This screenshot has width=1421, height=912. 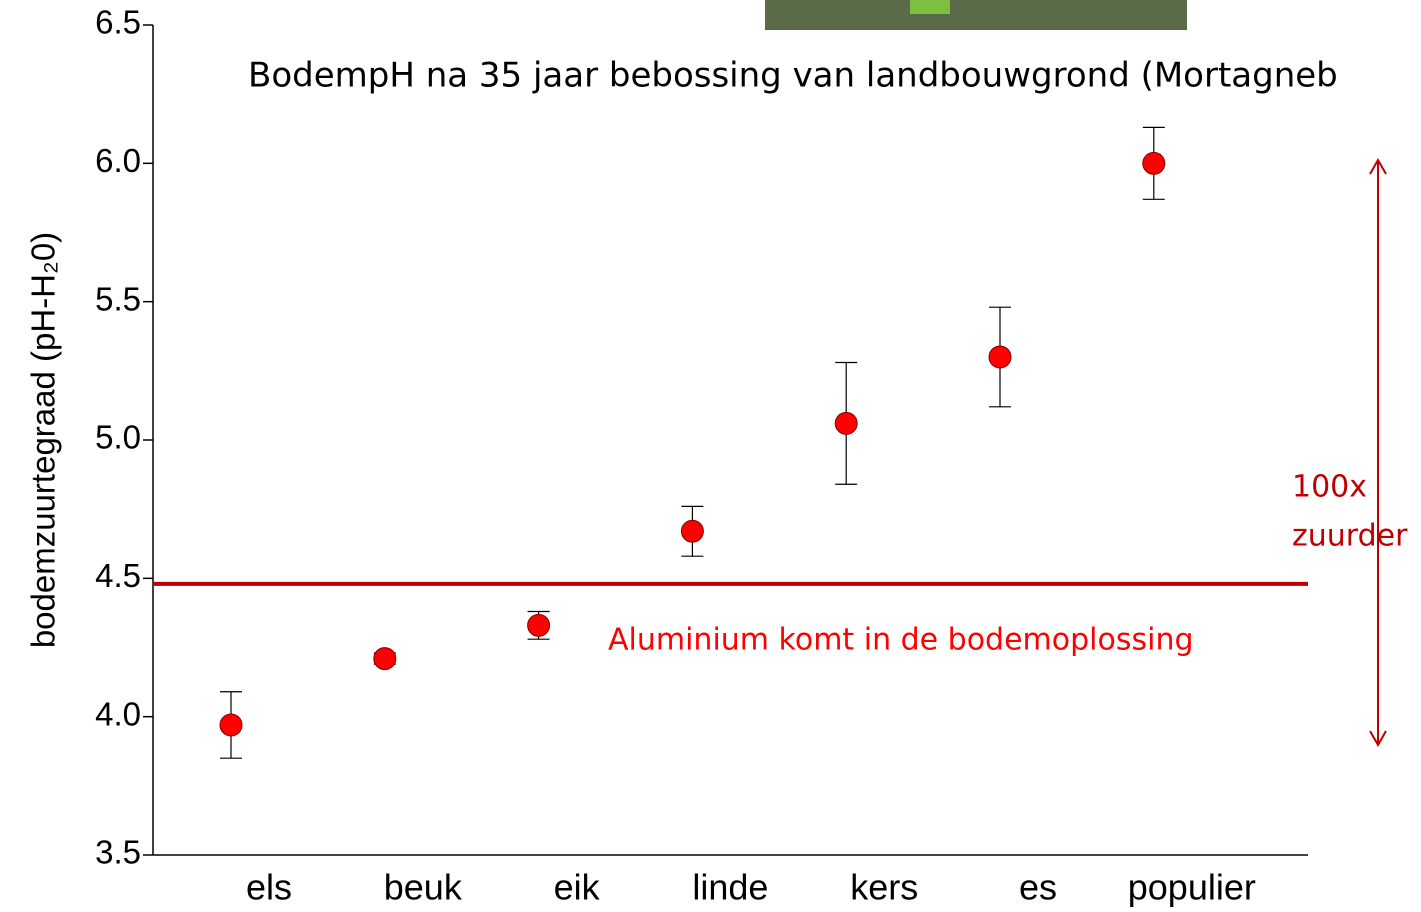 What do you see at coordinates (884, 887) in the screenshot?
I see `x-tick-label: kers` at bounding box center [884, 887].